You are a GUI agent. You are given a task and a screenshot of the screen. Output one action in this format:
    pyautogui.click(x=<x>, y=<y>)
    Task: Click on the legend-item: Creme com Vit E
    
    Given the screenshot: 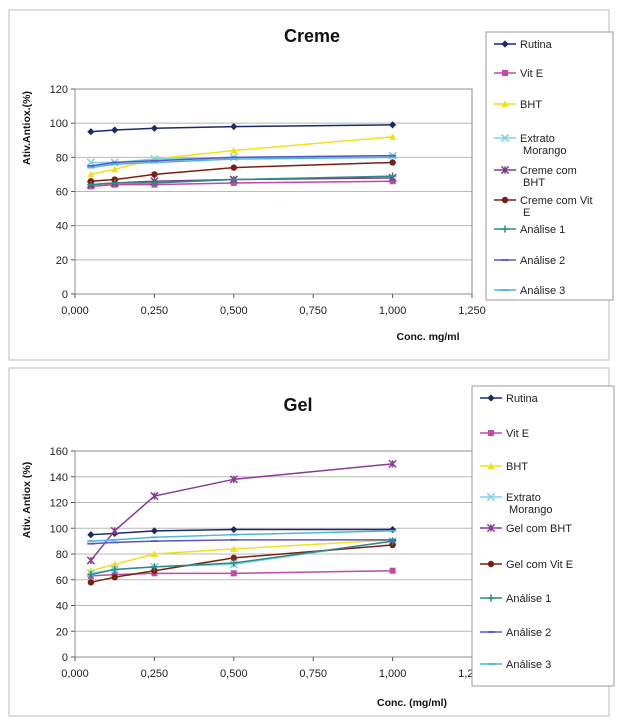 What is the action you would take?
    pyautogui.click(x=543, y=207)
    